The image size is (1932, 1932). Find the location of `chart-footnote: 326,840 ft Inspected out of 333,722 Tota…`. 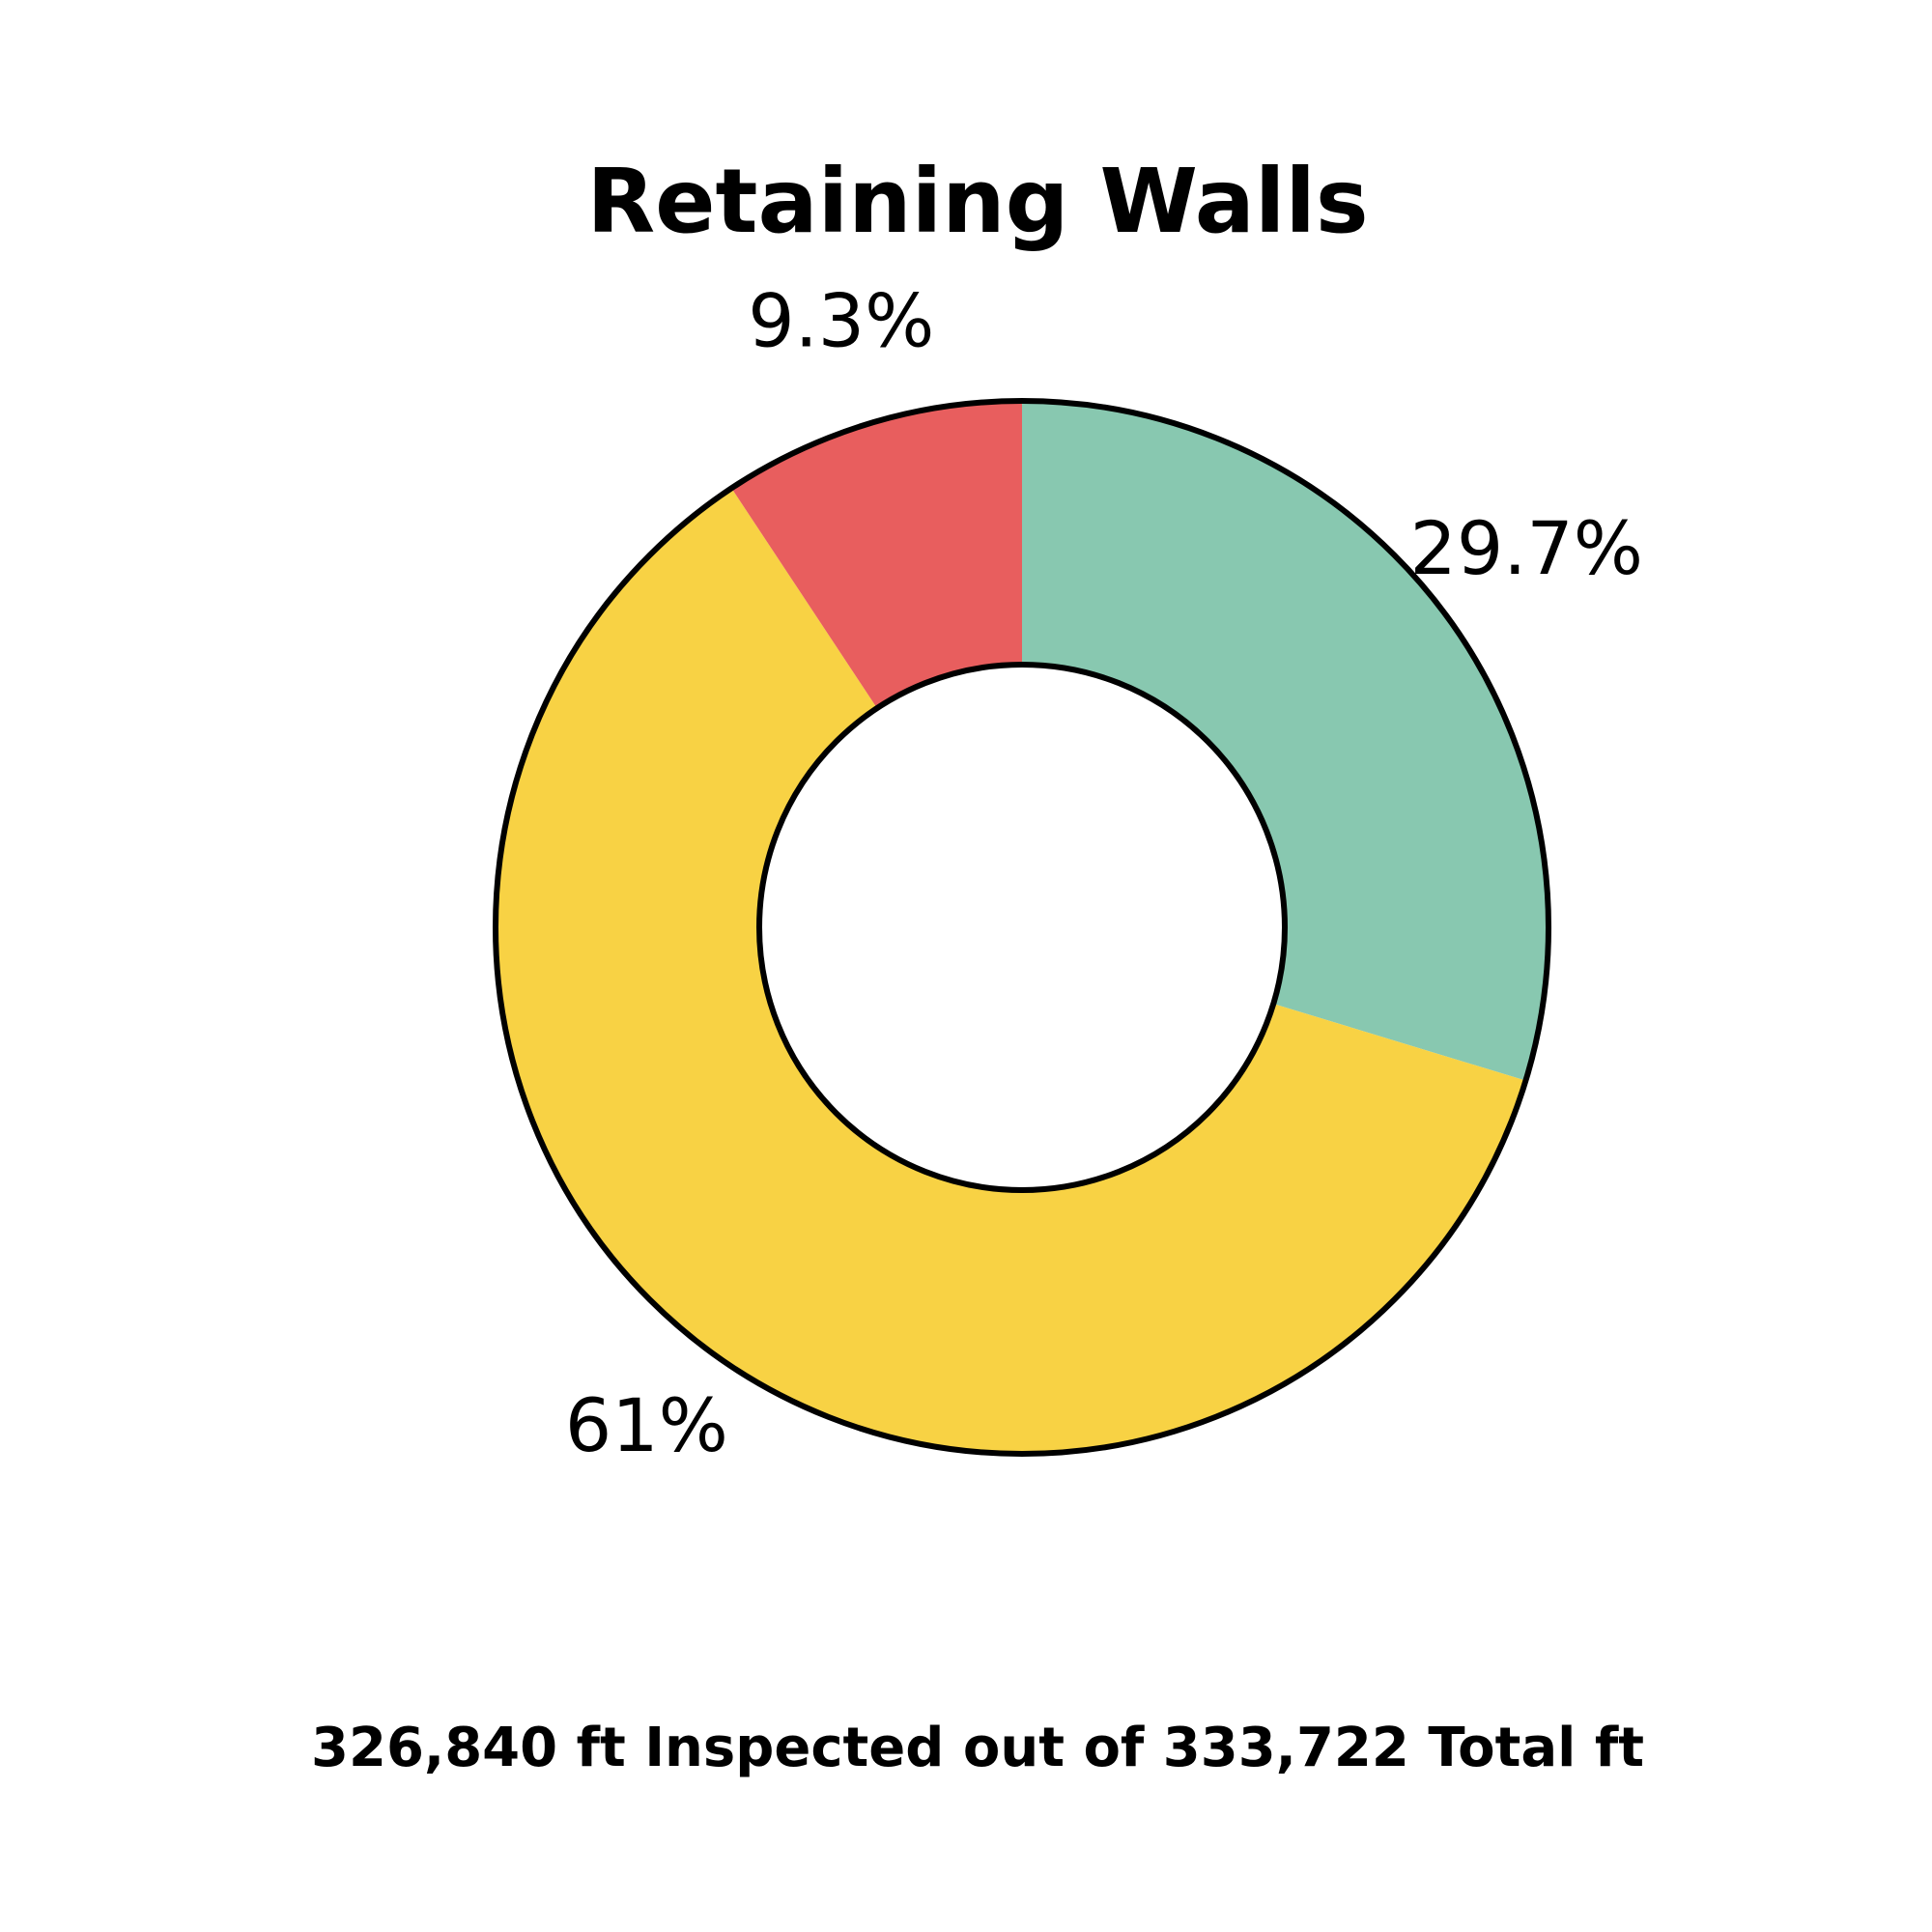

chart-footnote: 326,840 ft Inspected out of 333,722 Tota… is located at coordinates (977, 1748).